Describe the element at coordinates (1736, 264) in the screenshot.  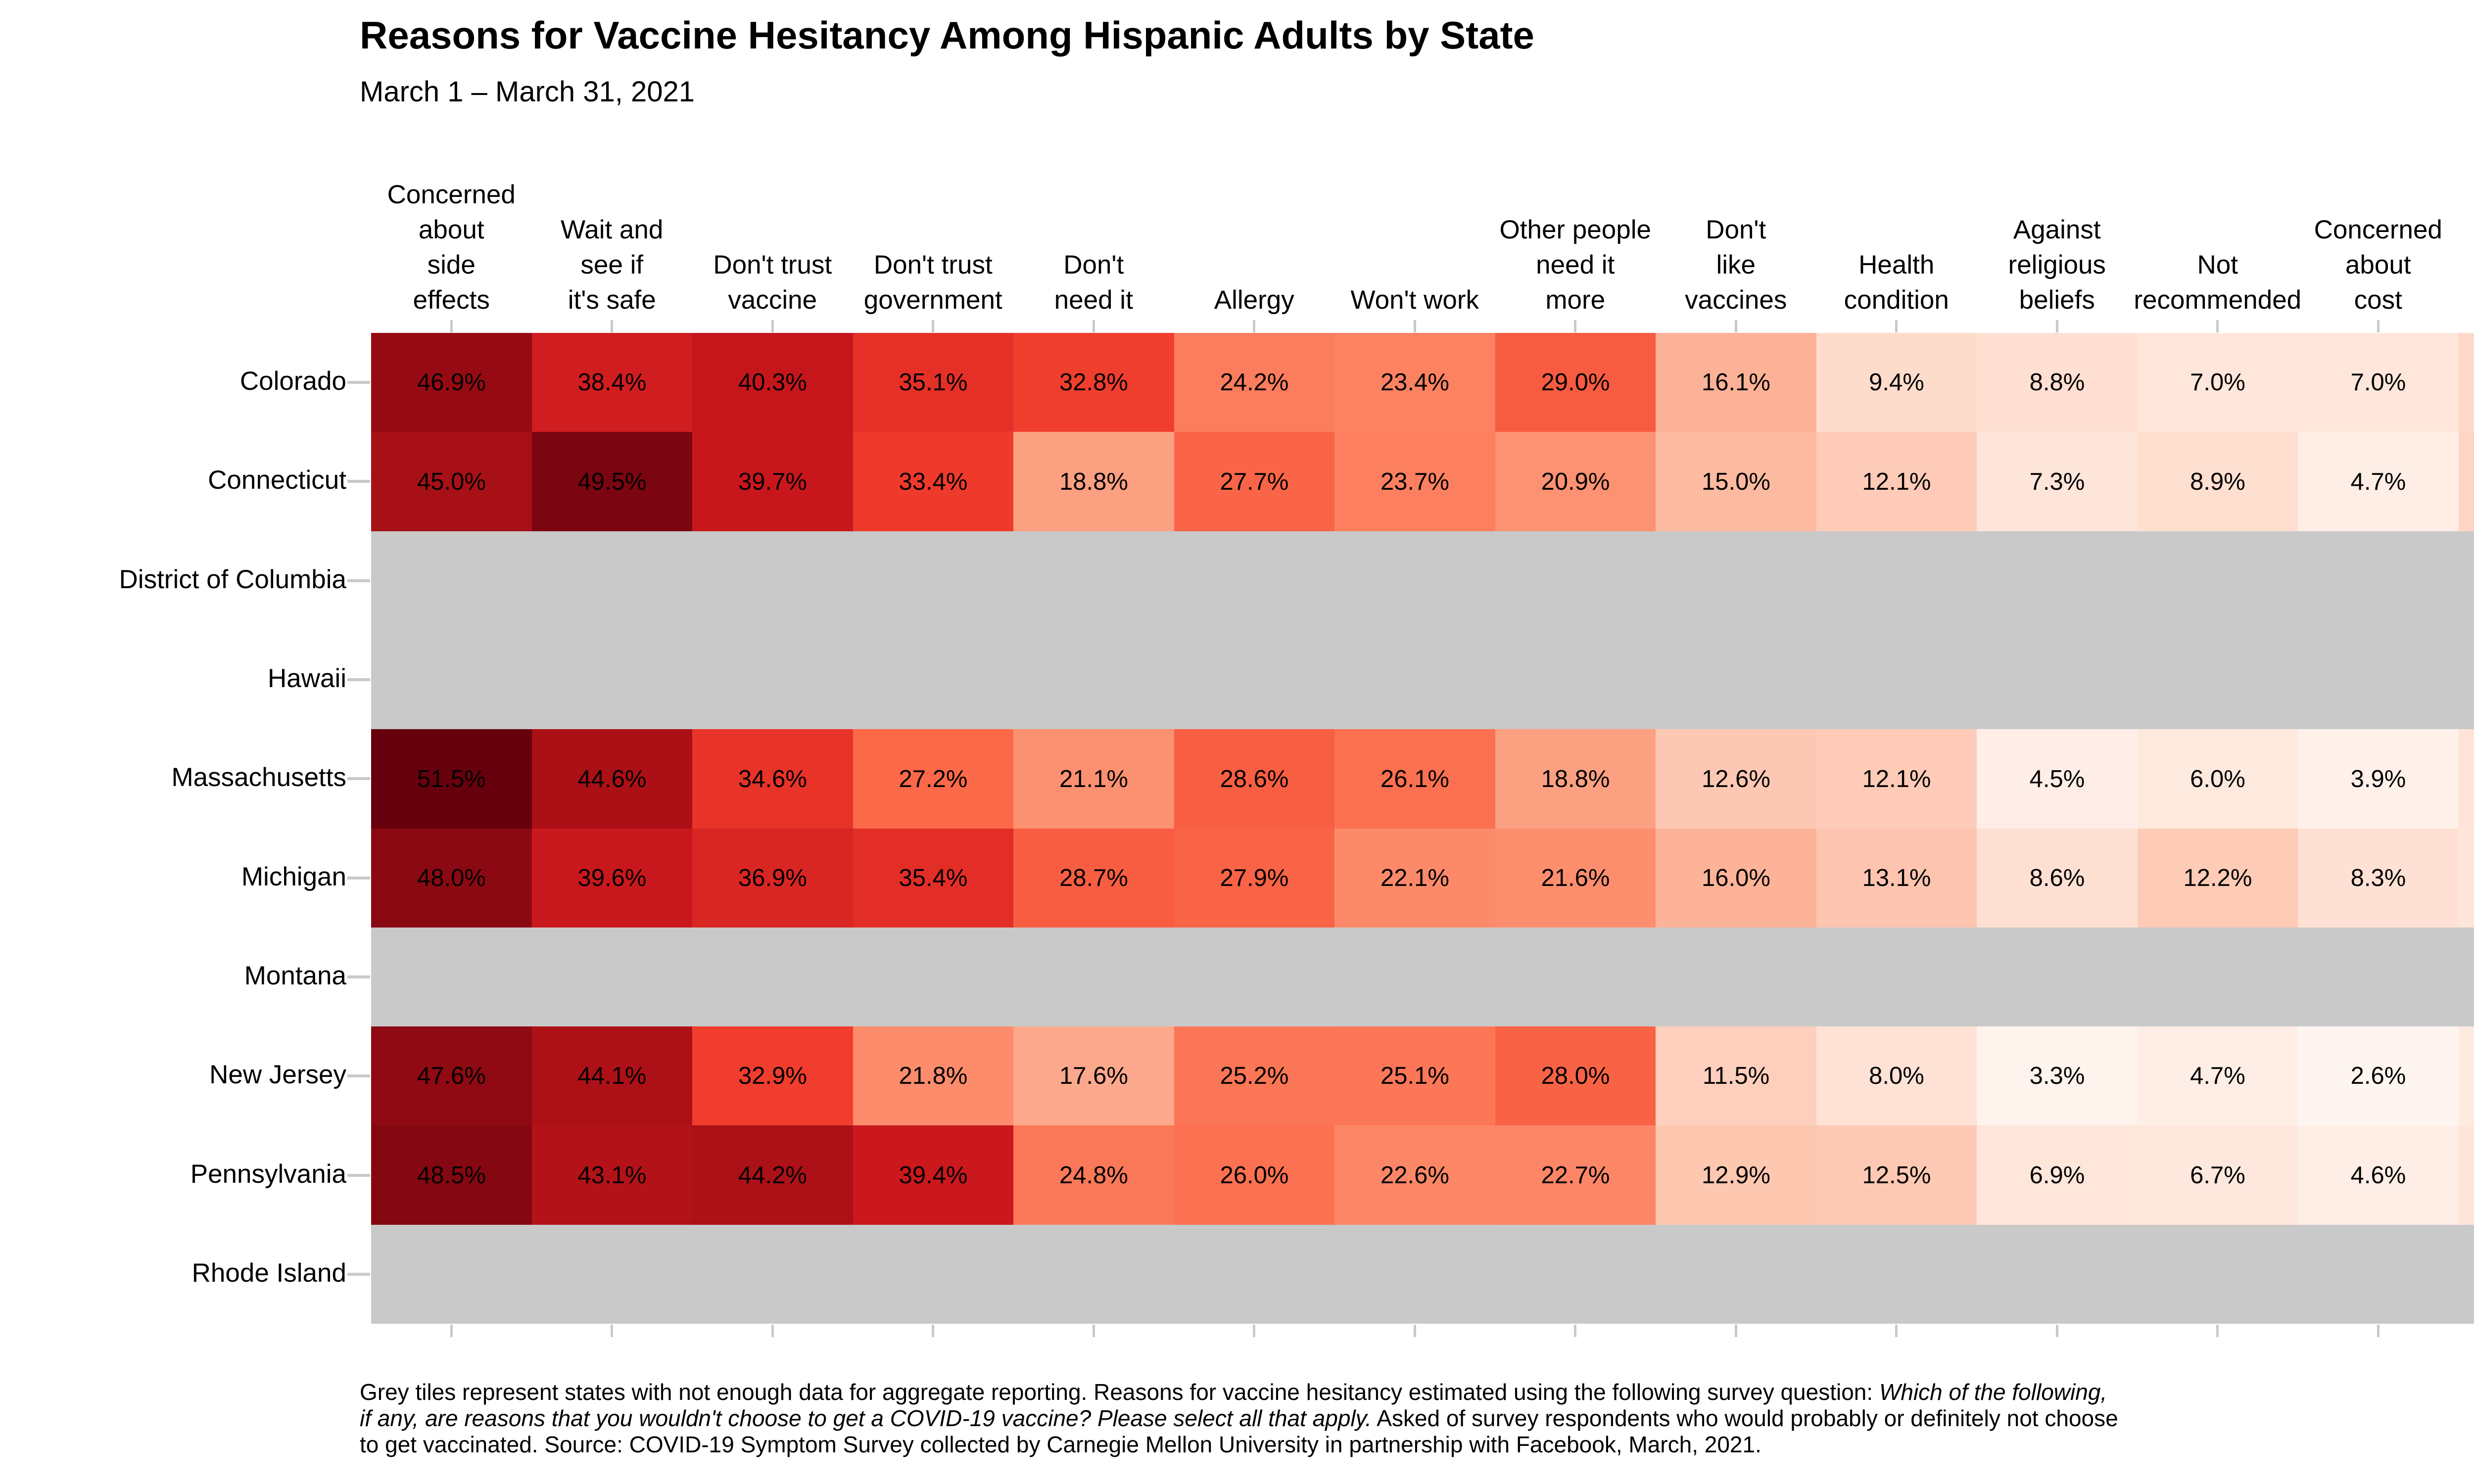
I see `column-header-line: like` at that location.